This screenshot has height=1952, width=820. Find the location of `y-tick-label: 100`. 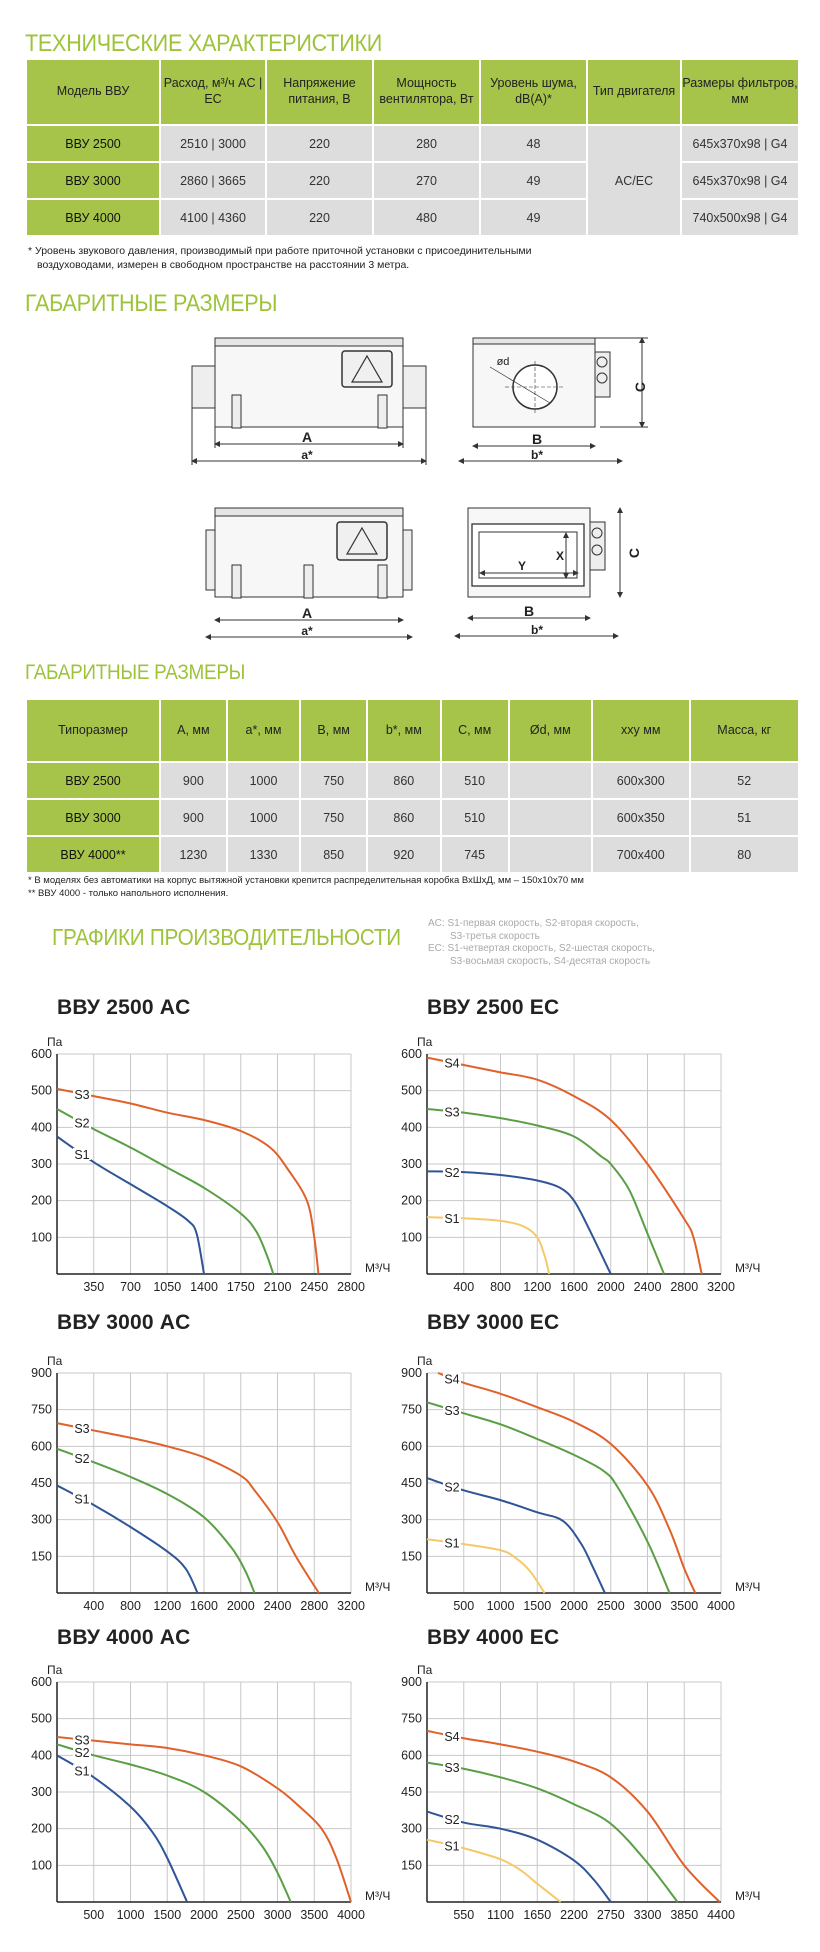

y-tick-label: 100 is located at coordinates (411, 1237).